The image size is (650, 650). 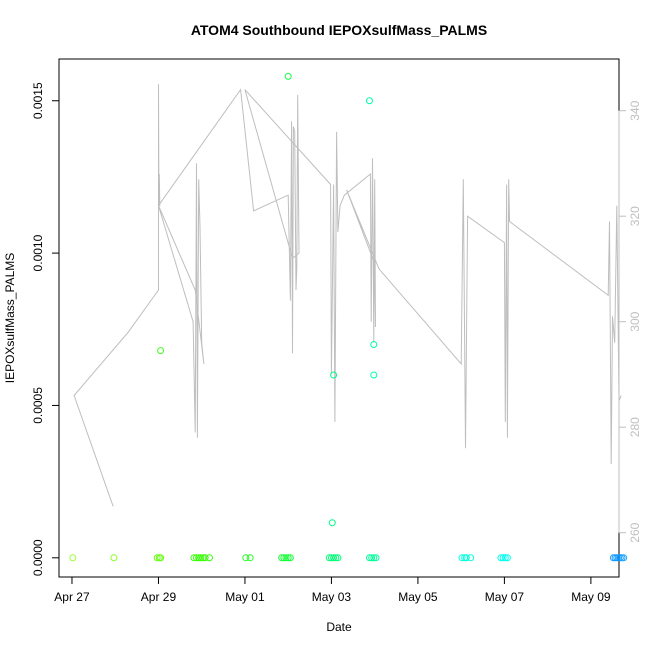 I want to click on x-tick-label: May 05, so click(x=418, y=597).